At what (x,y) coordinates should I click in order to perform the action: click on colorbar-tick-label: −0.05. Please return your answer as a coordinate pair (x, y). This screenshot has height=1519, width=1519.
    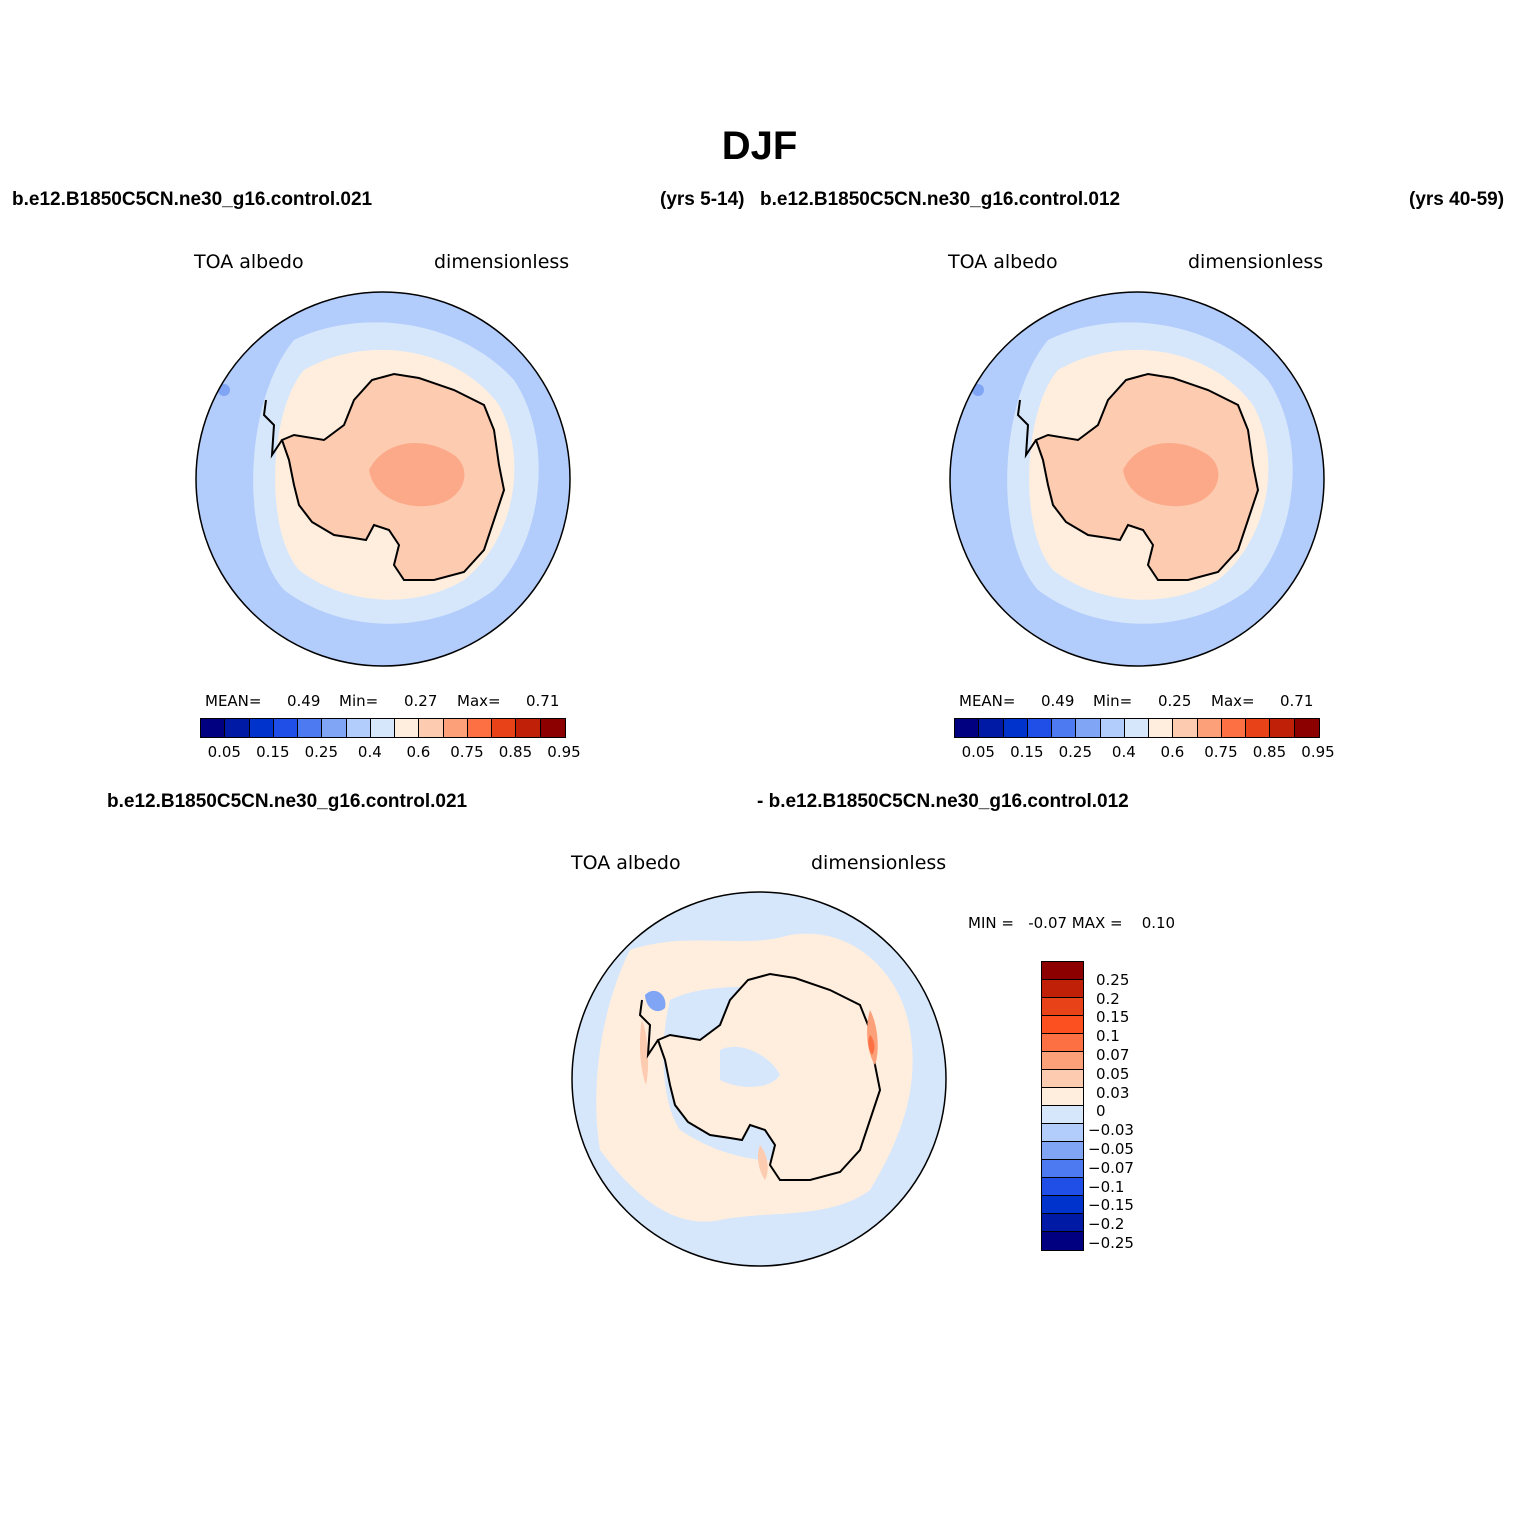
    Looking at the image, I should click on (1111, 1149).